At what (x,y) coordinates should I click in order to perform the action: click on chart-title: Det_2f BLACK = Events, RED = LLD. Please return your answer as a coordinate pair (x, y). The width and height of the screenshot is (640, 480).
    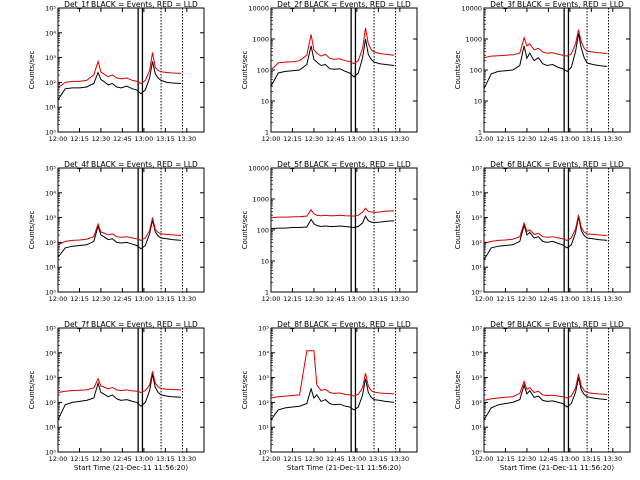
    Looking at the image, I should click on (344, 4).